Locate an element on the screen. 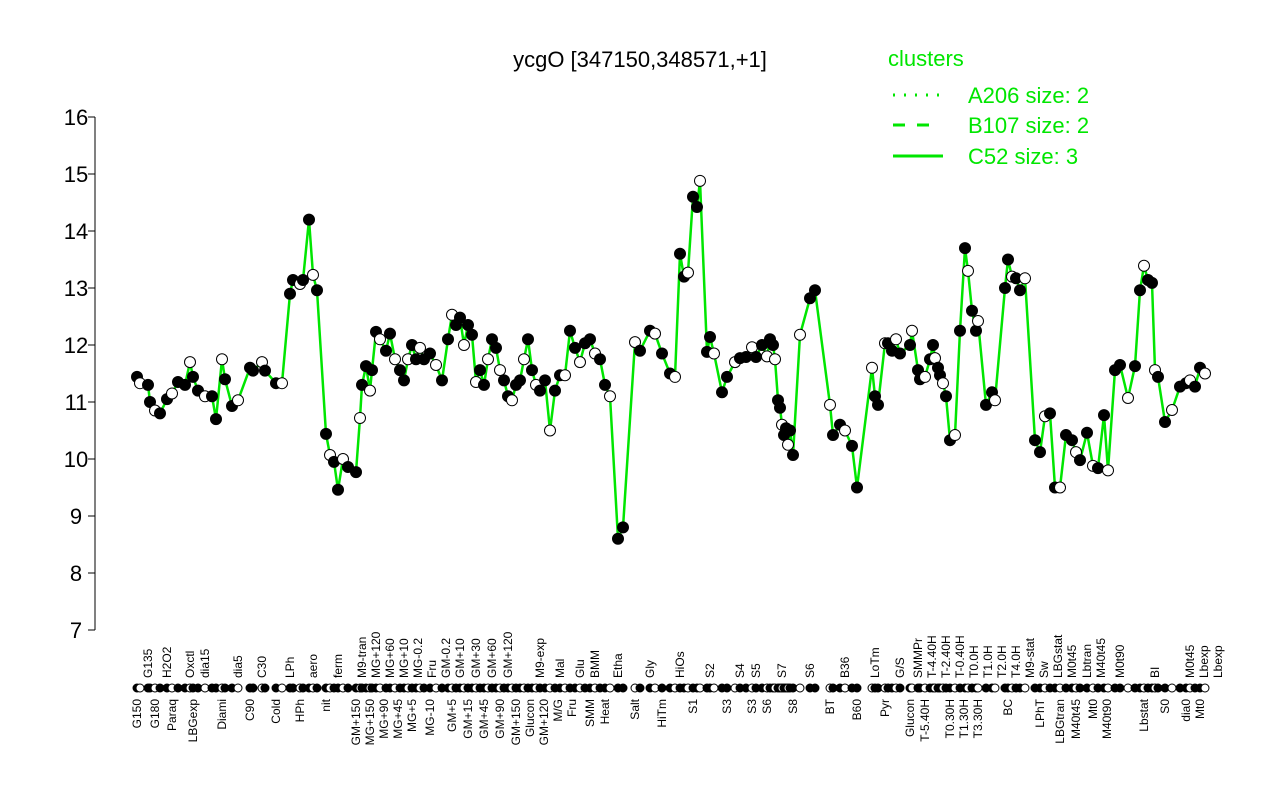 This screenshot has height=805, width=1280. x-tick-label: T-0.40H is located at coordinates (960, 656).